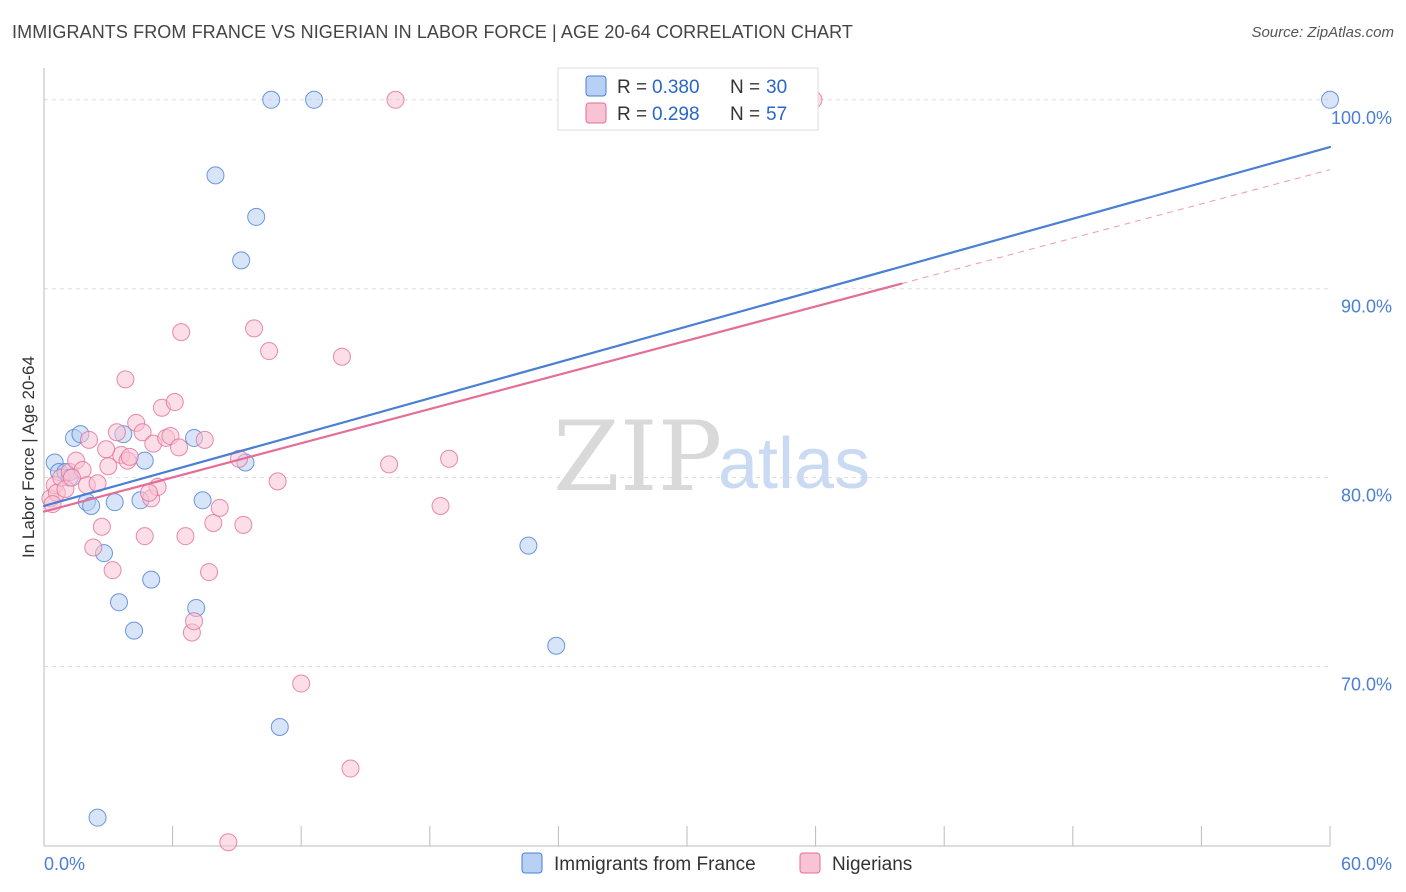 This screenshot has width=1406, height=892. Describe the element at coordinates (632, 114) in the screenshot. I see `legend-r-label-pink: R =` at that location.